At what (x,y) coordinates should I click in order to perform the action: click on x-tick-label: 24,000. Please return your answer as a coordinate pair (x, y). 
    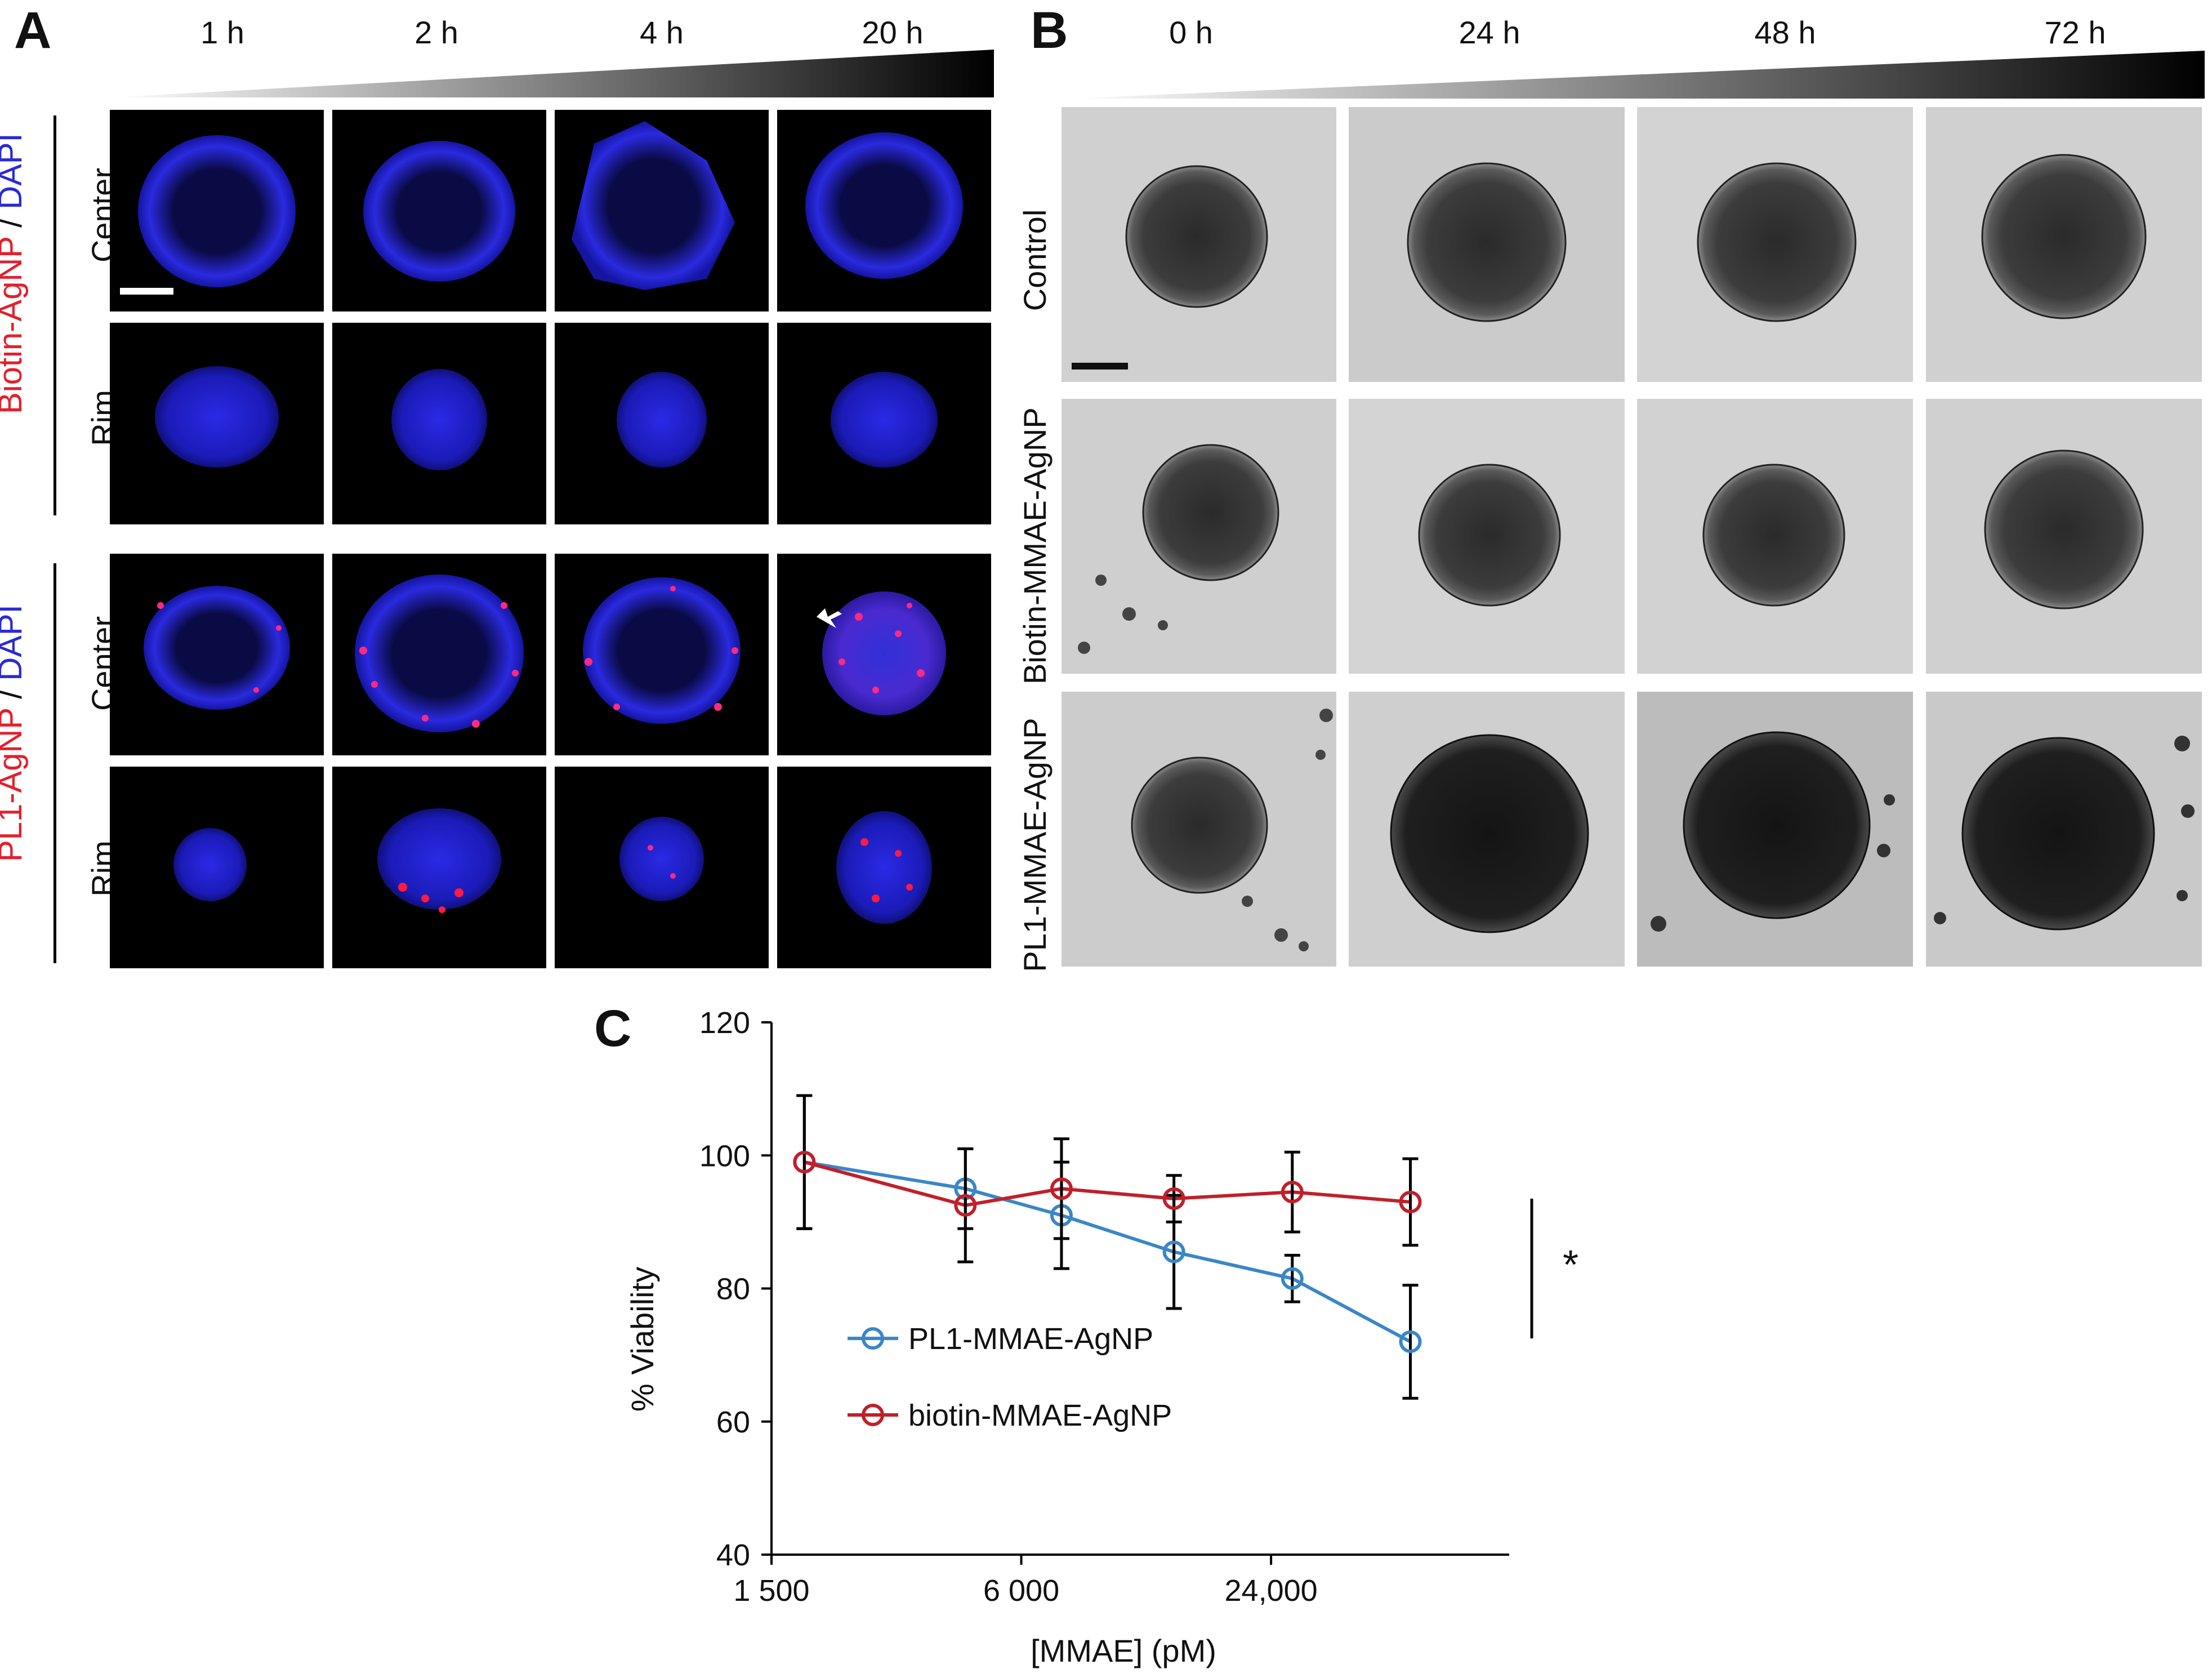
    Looking at the image, I should click on (1271, 1591).